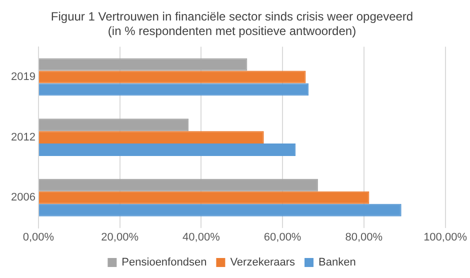 The image size is (470, 278). I want to click on x-tick-label: 40,00%, so click(201, 237).